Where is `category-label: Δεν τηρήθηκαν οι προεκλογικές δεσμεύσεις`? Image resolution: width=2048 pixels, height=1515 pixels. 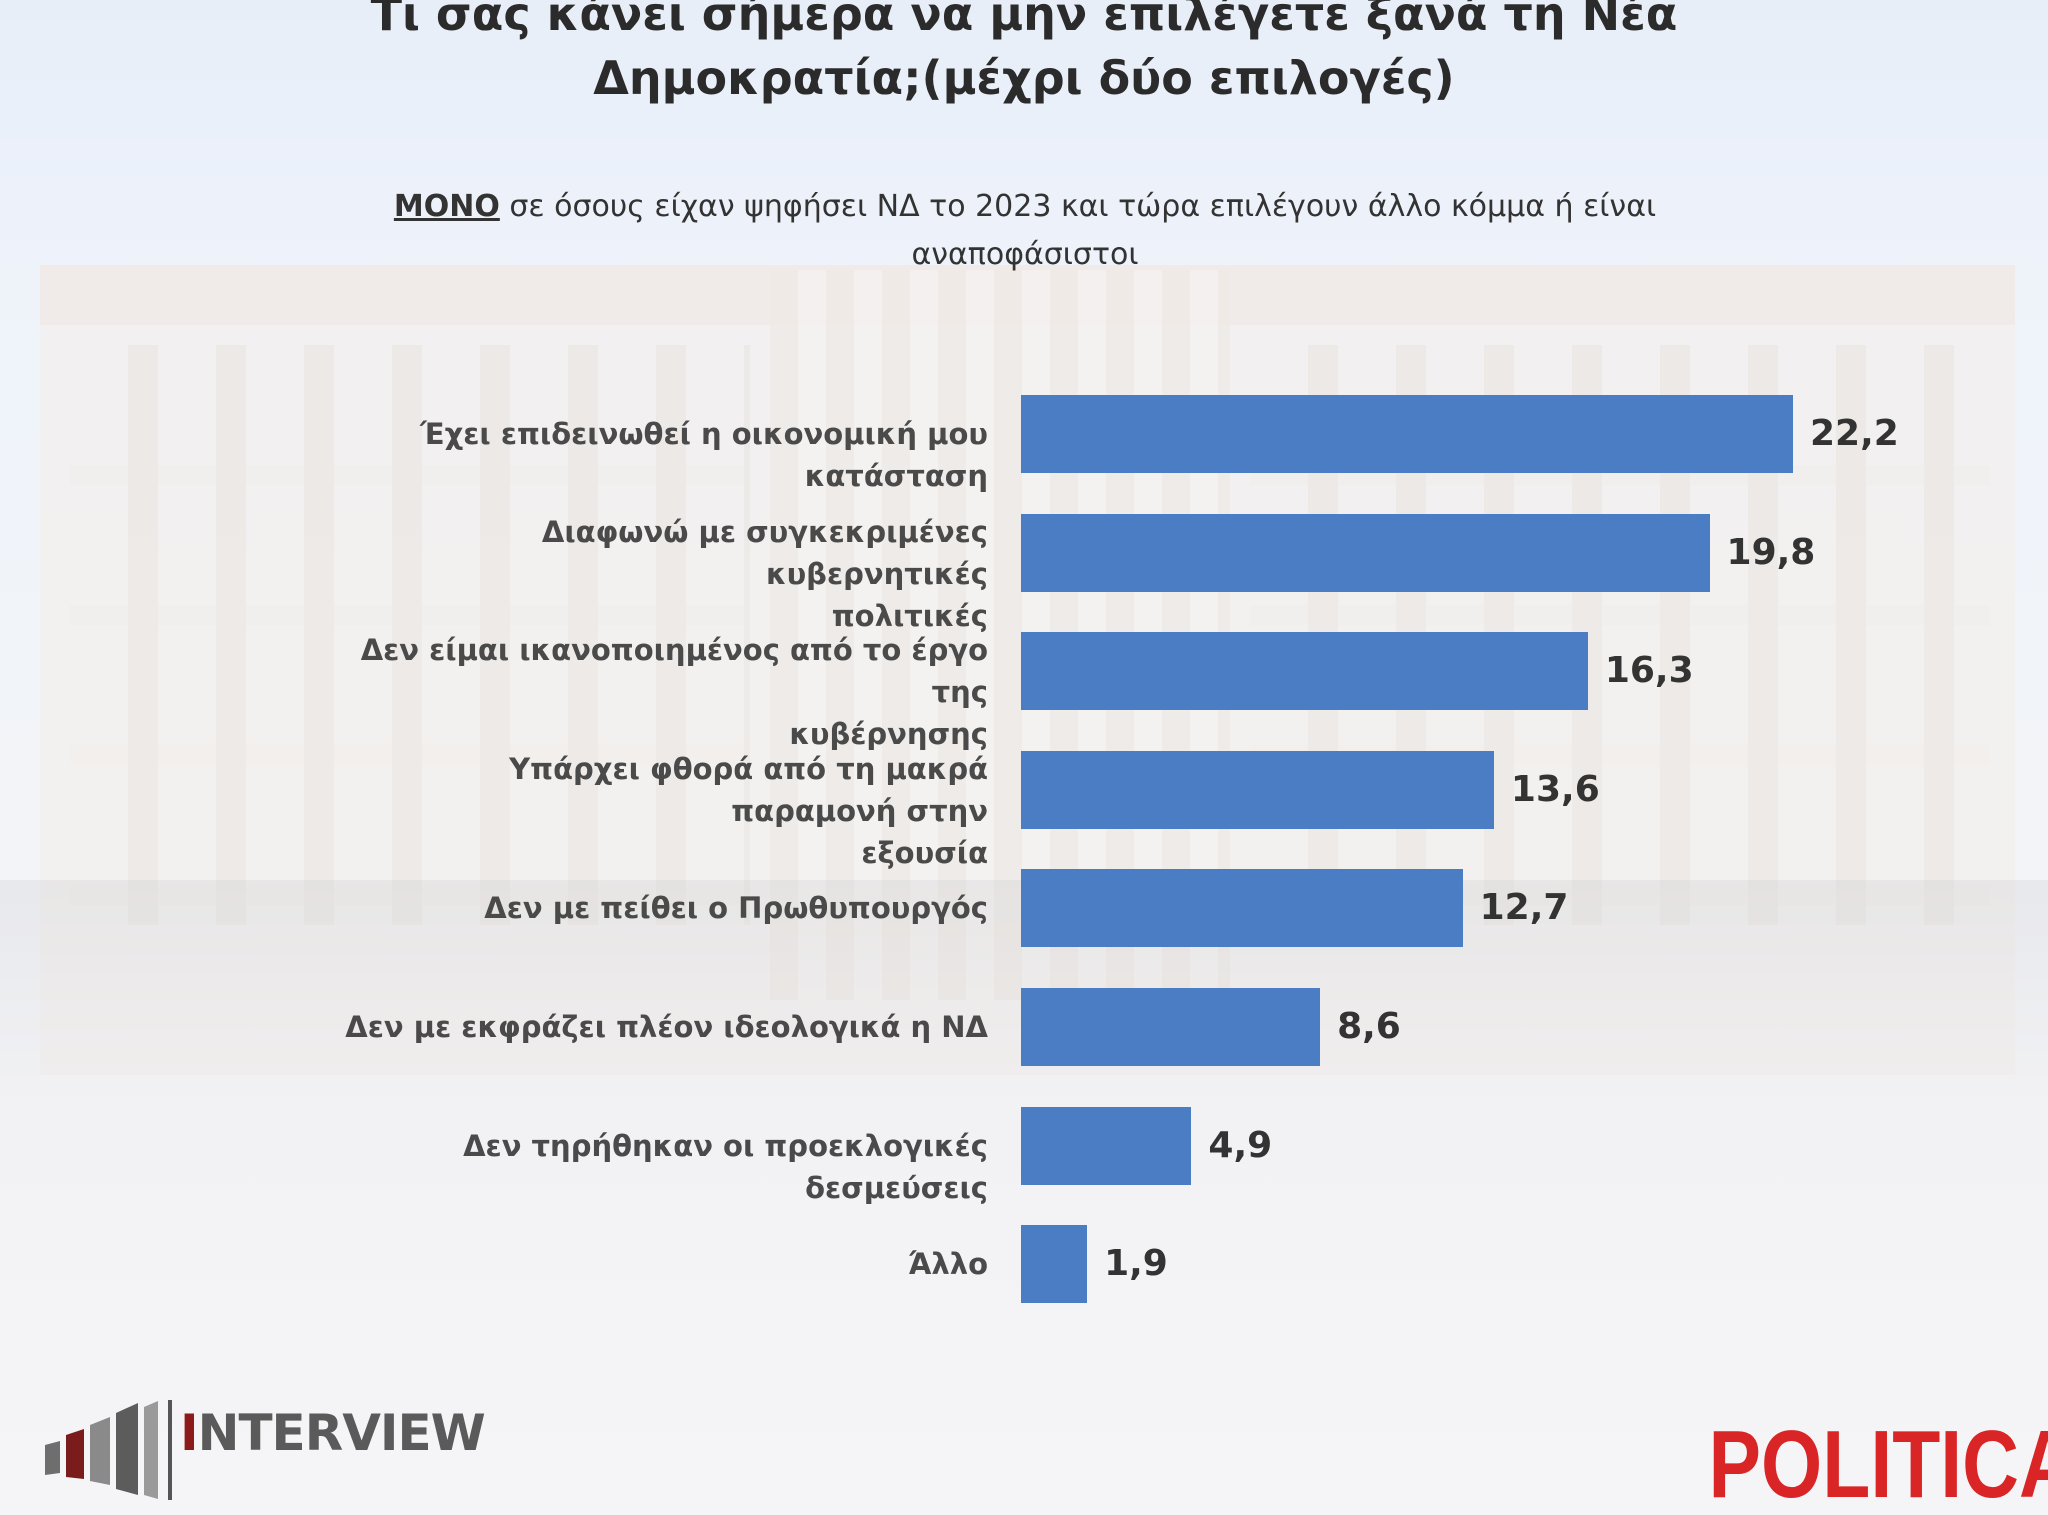 category-label: Δεν τηρήθηκαν οι προεκλογικές δεσμεύσεις is located at coordinates (663, 1167).